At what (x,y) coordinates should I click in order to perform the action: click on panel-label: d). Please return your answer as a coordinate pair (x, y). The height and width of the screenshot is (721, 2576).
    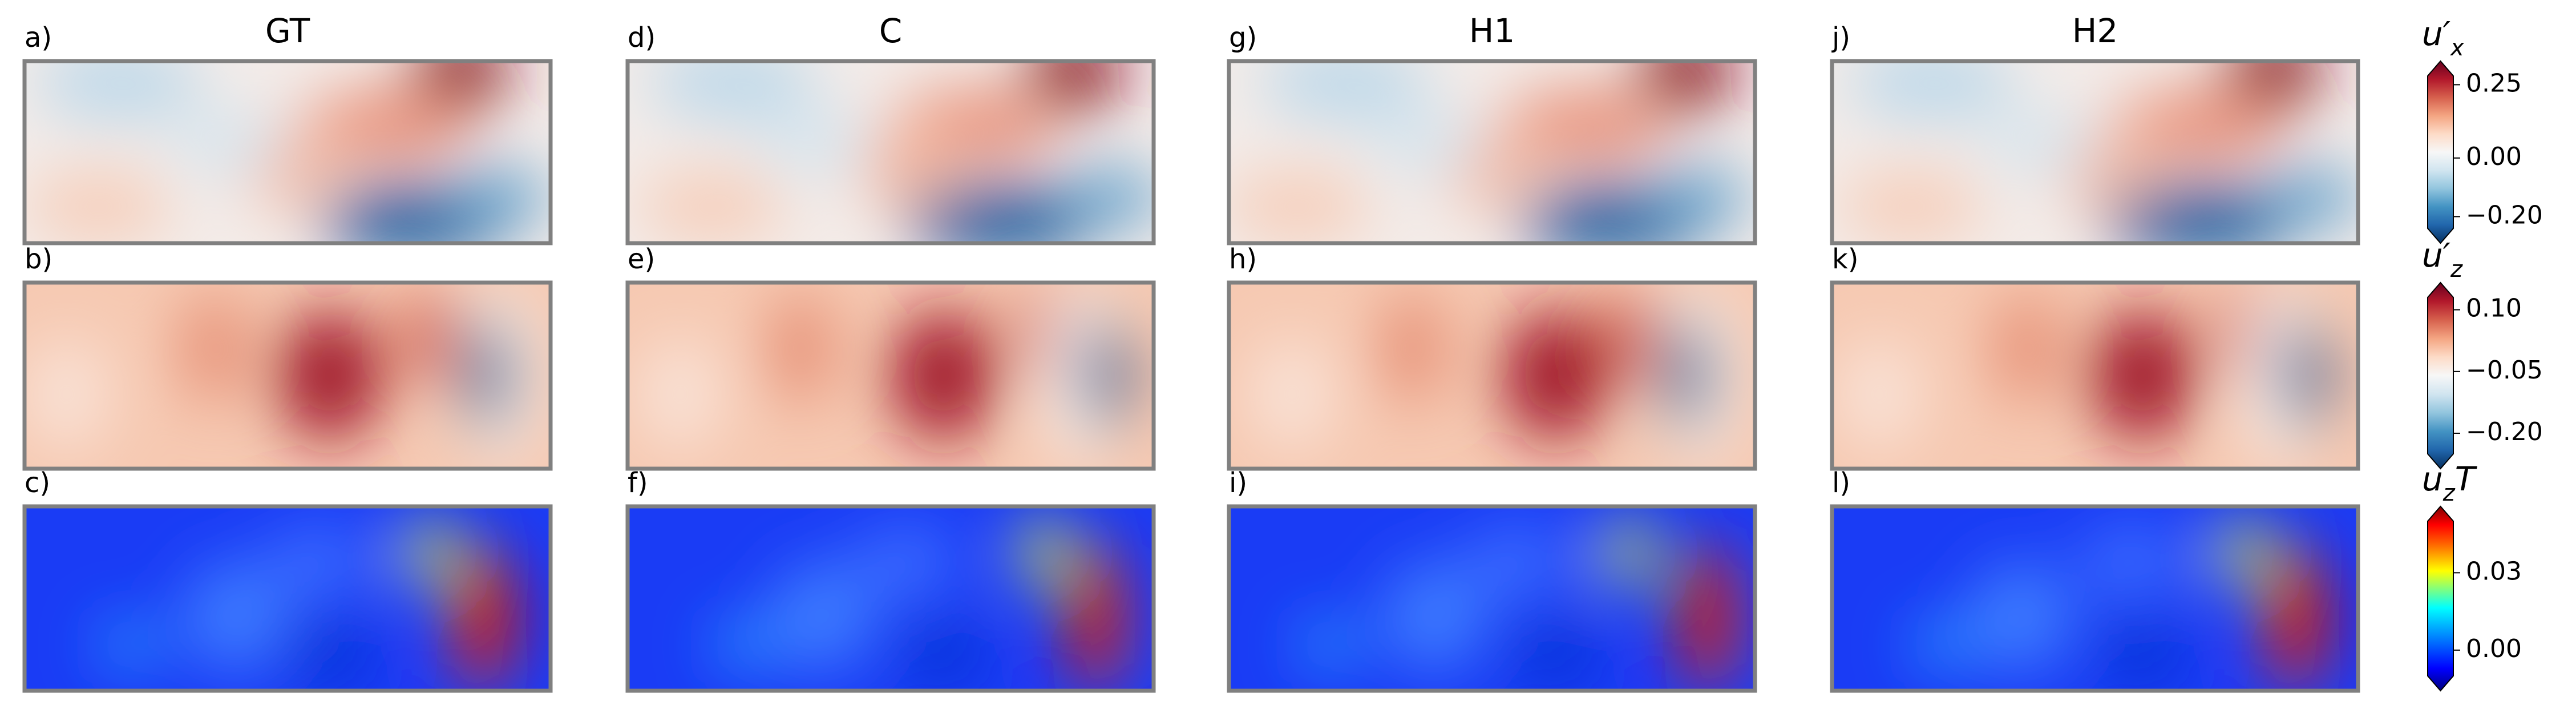
    Looking at the image, I should click on (642, 38).